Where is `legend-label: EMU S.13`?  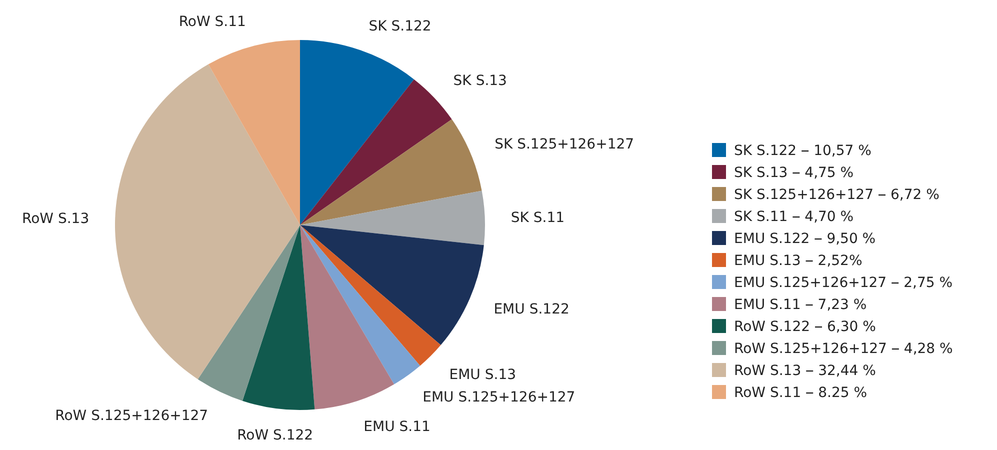
legend-label: EMU S.13 is located at coordinates (767, 260).